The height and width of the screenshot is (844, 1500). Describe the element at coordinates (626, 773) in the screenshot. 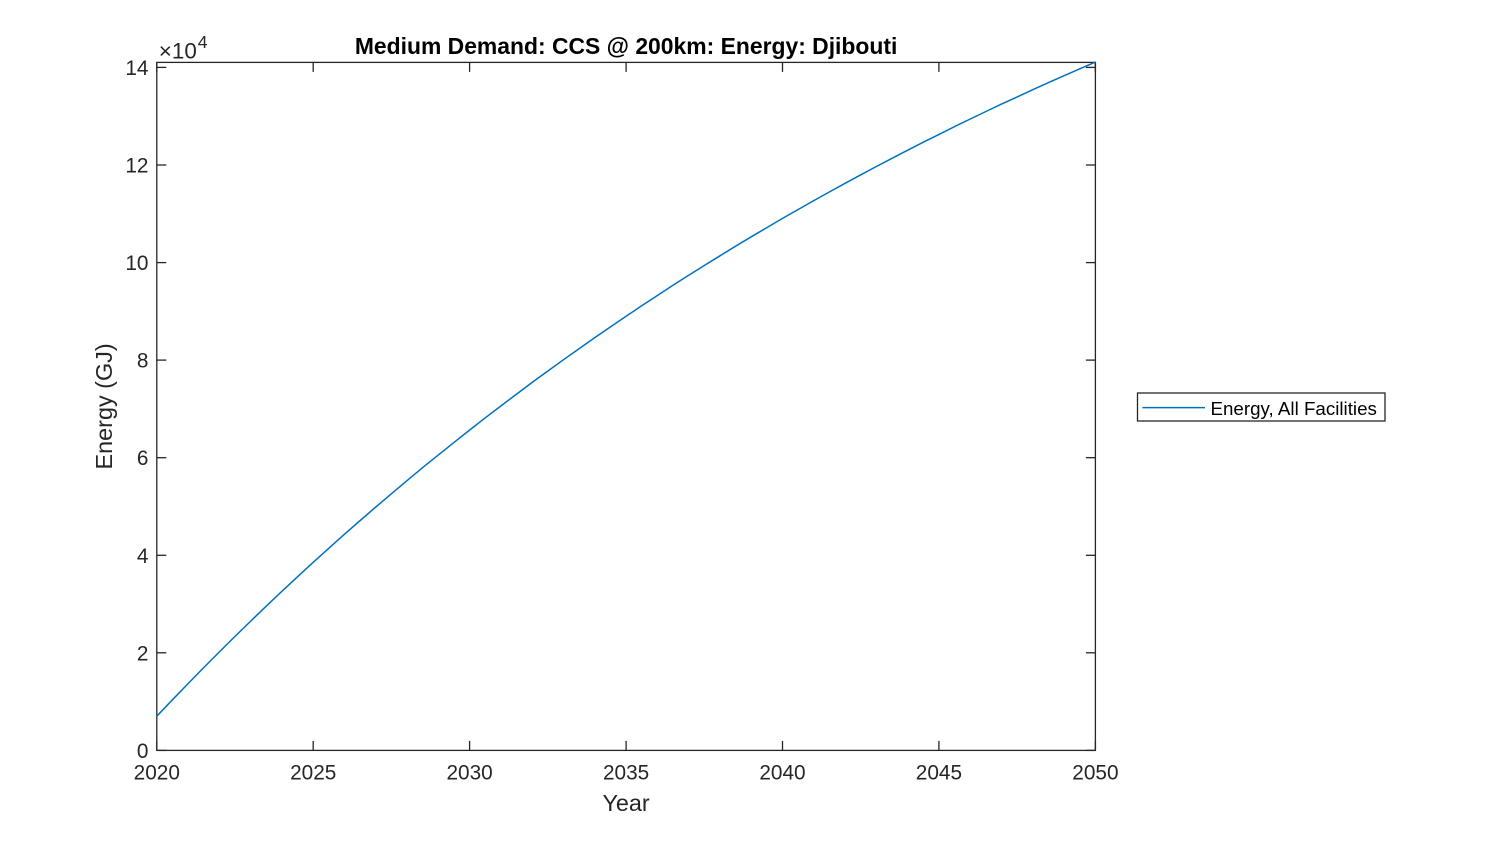

I see `svg-text: 2035` at that location.